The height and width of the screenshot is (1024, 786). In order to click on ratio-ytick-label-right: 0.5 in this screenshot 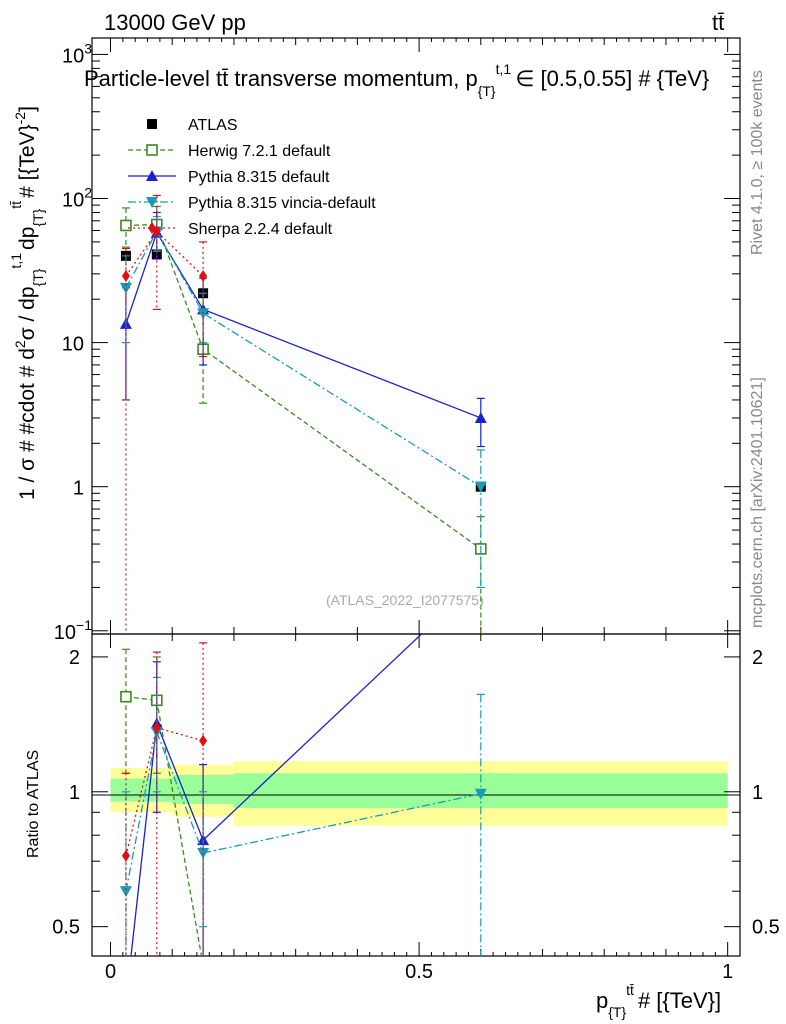, I will do `click(766, 928)`.